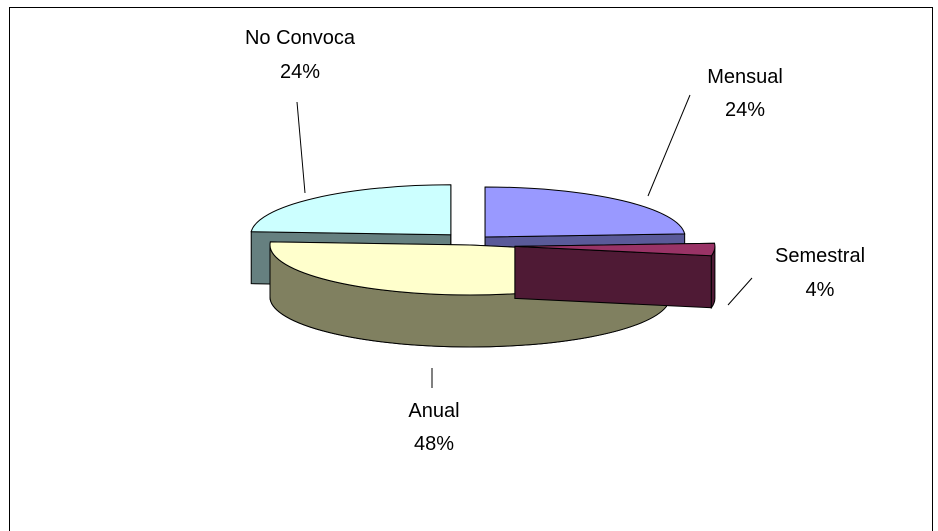 This screenshot has height=531, width=938. Describe the element at coordinates (300, 38) in the screenshot. I see `label-name-3: No Convoca` at that location.